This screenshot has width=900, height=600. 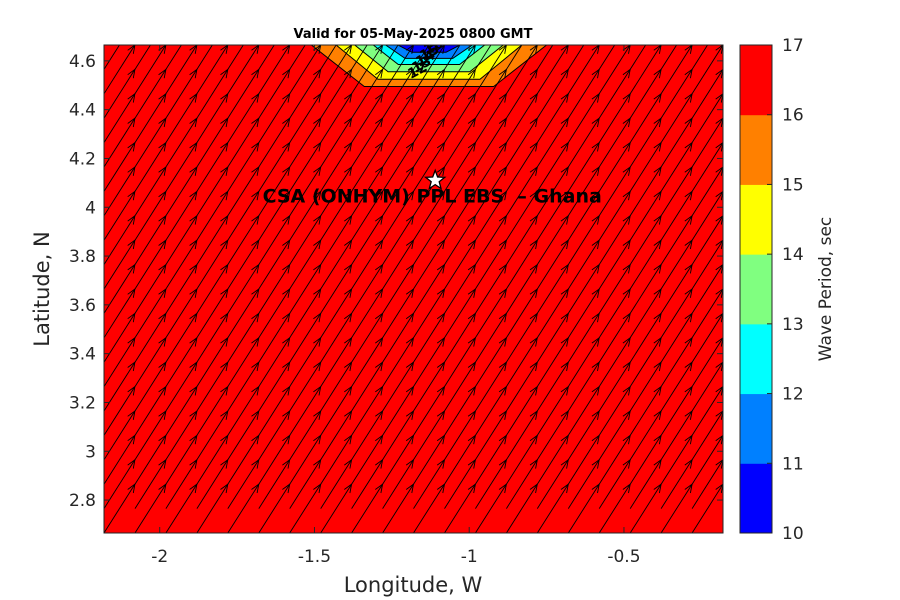 What do you see at coordinates (82, 501) in the screenshot?
I see `y-tick-label: 2.8` at bounding box center [82, 501].